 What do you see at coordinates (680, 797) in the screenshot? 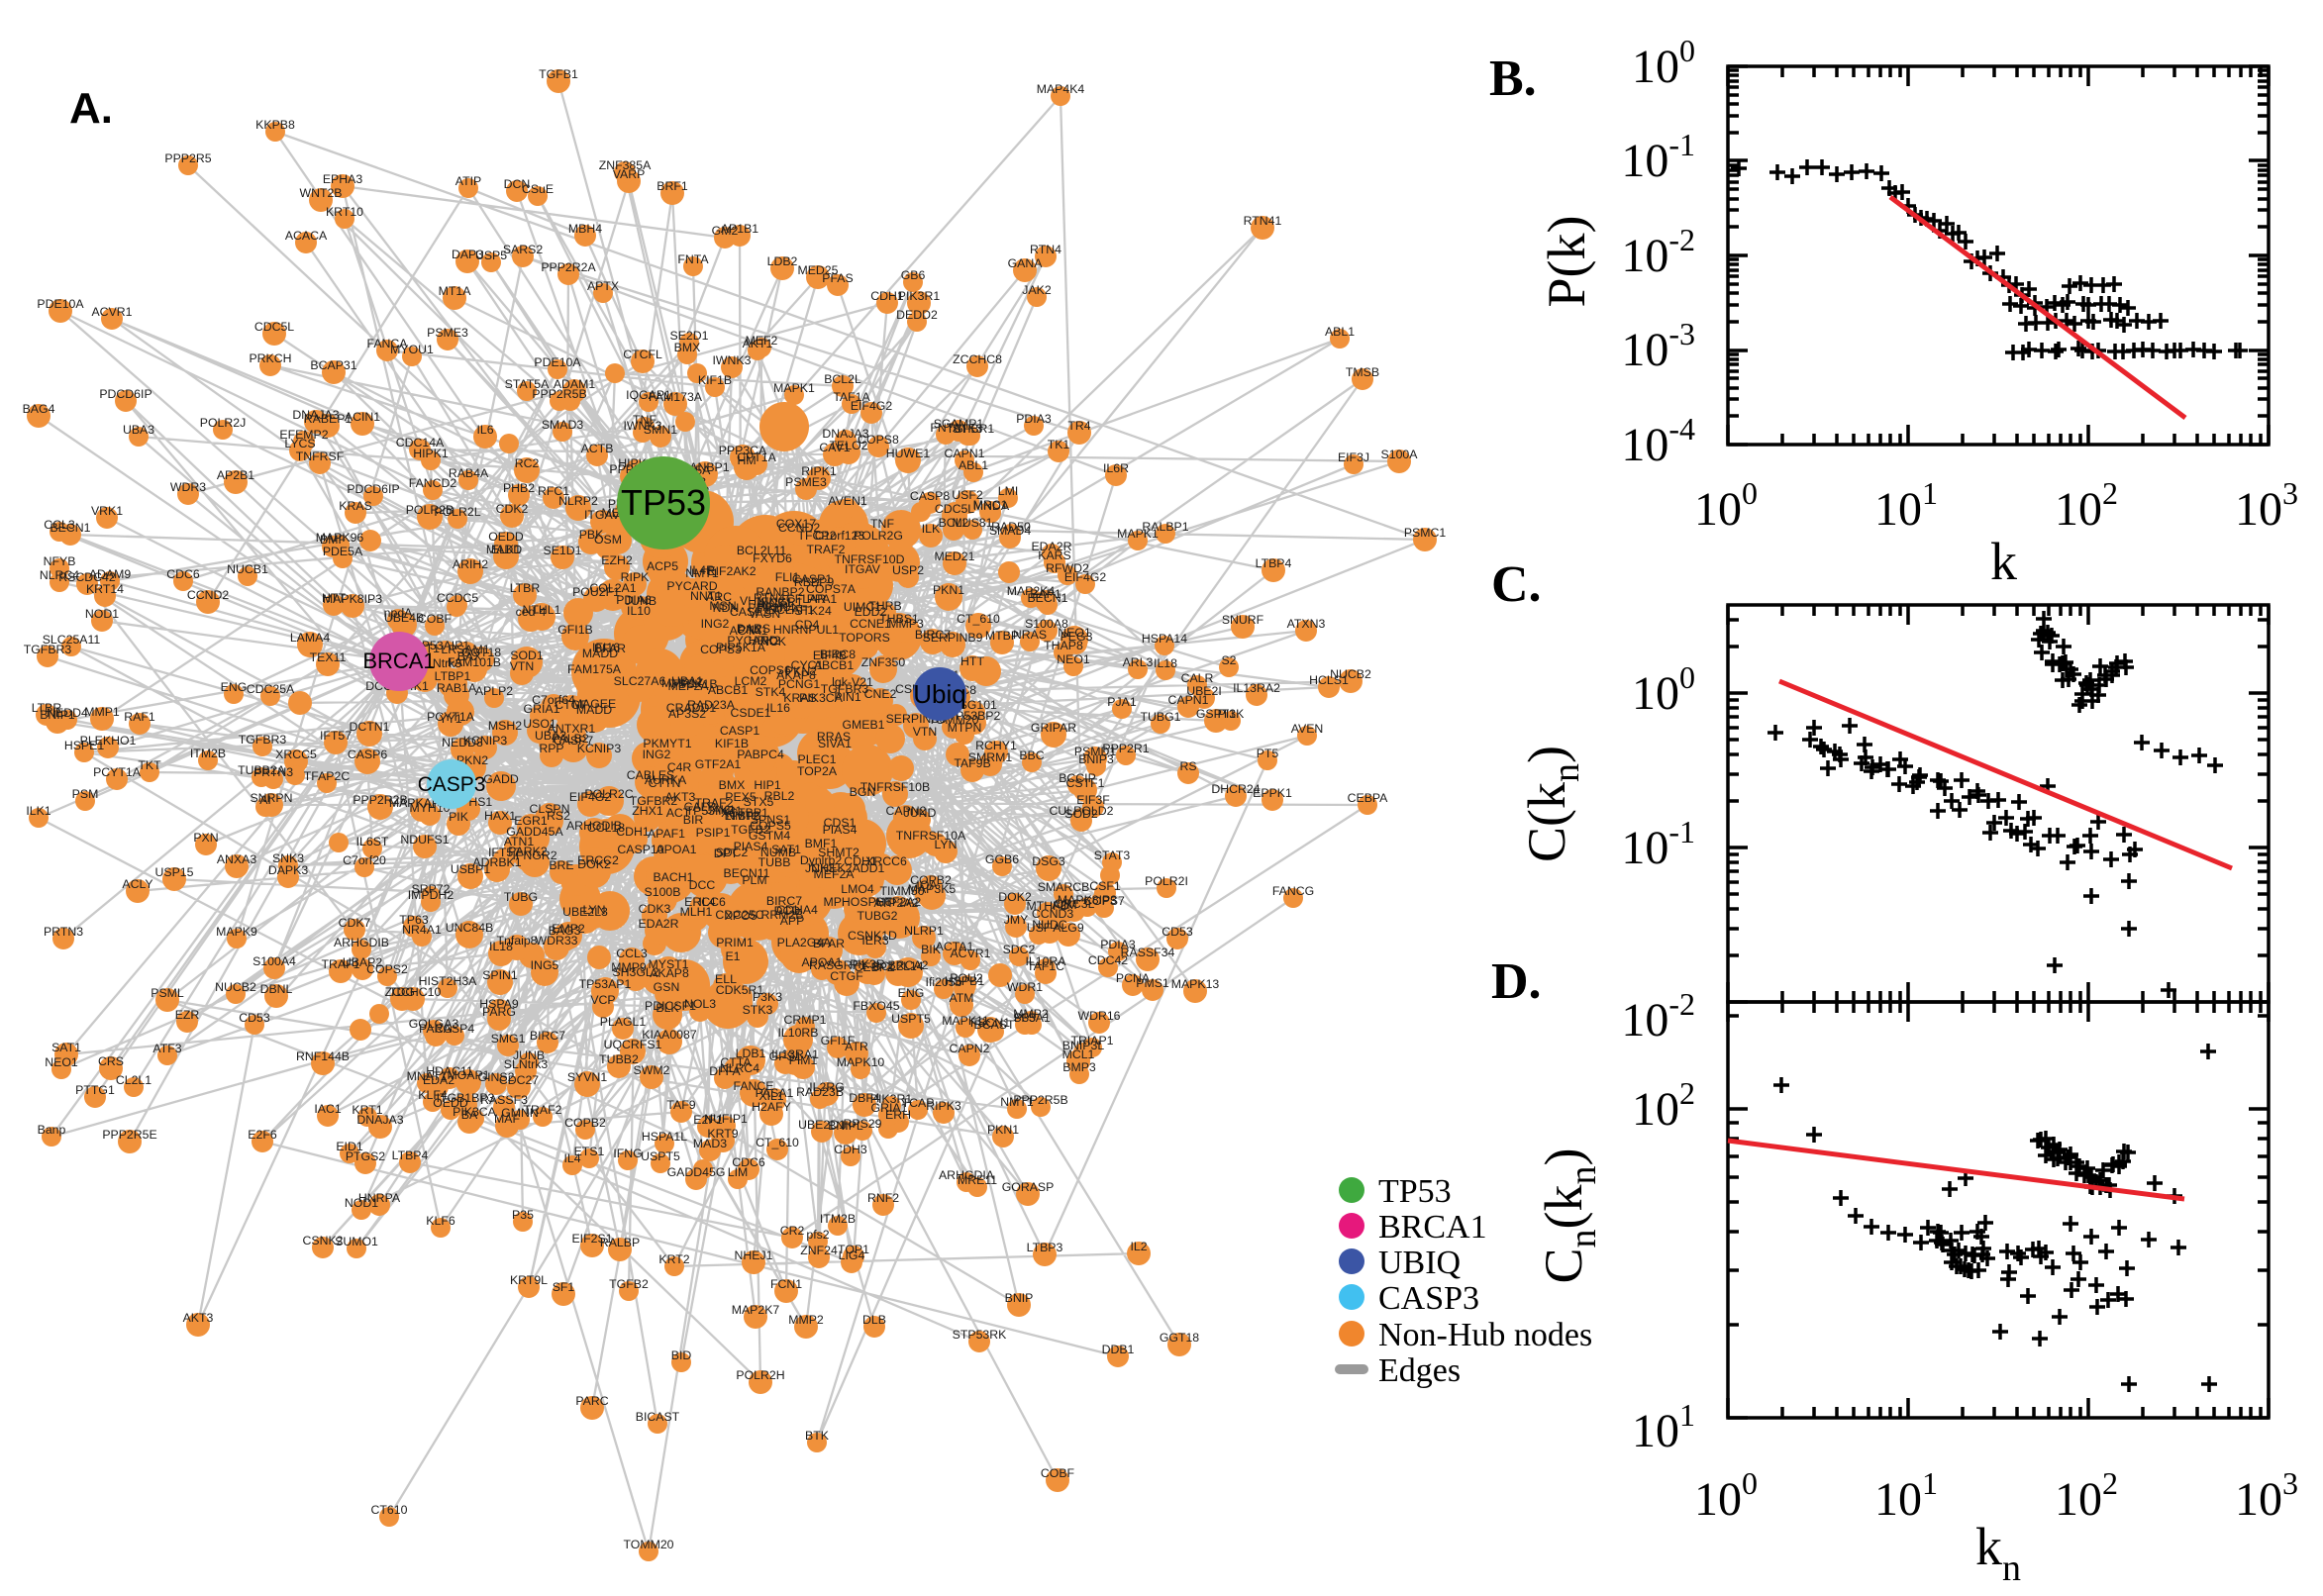
I see `svg-text: AKT3` at bounding box center [680, 797].